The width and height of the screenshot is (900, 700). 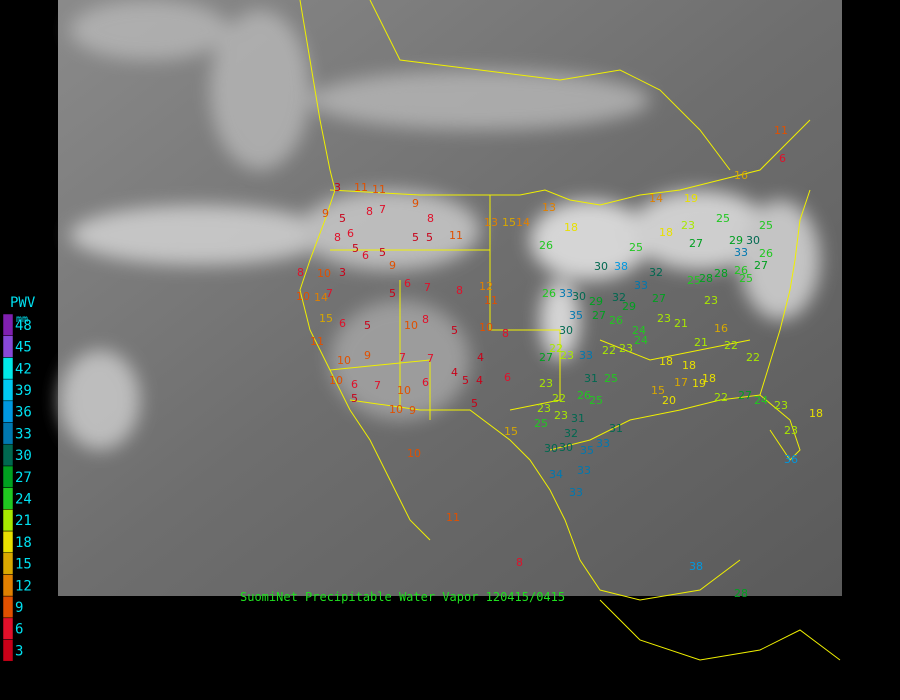 I want to click on station-value: 32, so click(x=619, y=297).